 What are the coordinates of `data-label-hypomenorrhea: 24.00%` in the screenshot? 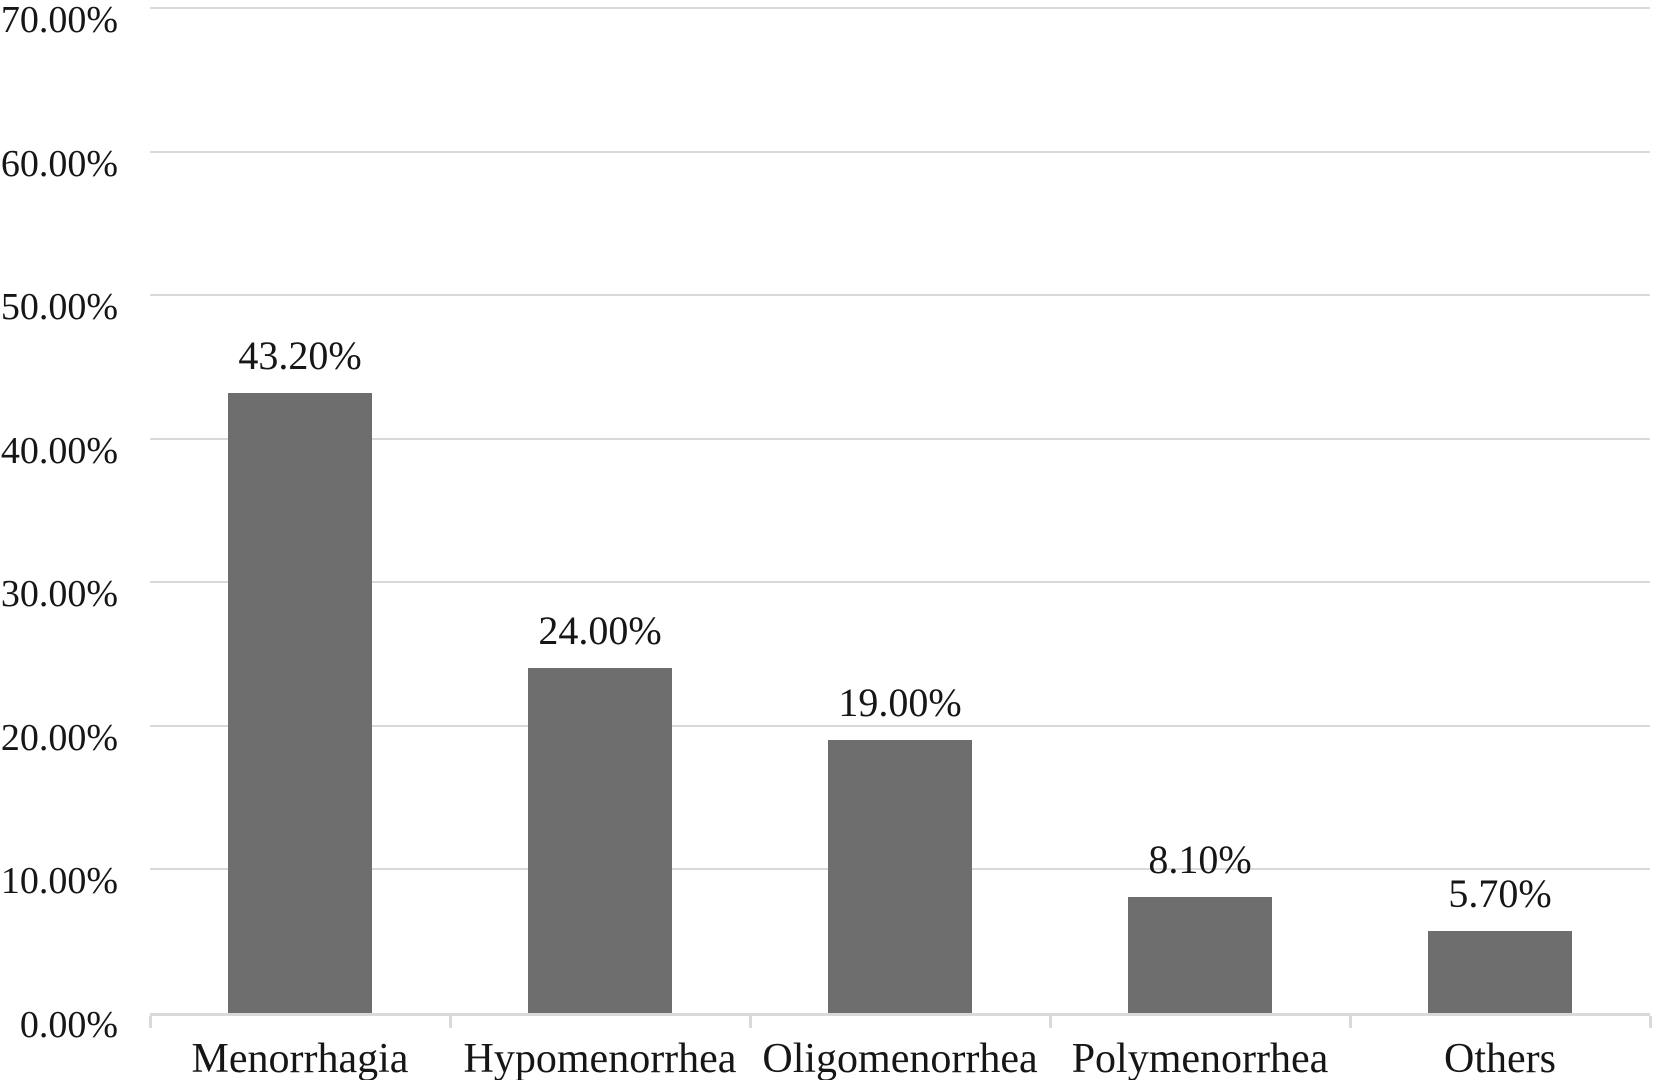 It's located at (600, 631).